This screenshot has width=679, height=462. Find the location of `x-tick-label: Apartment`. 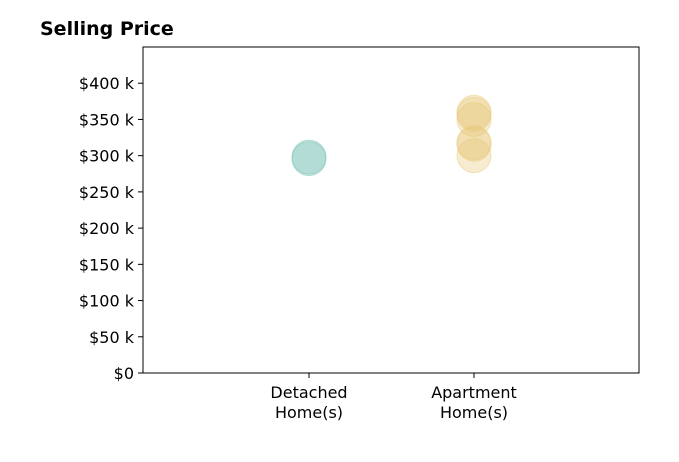

x-tick-label: Apartment is located at coordinates (474, 392).